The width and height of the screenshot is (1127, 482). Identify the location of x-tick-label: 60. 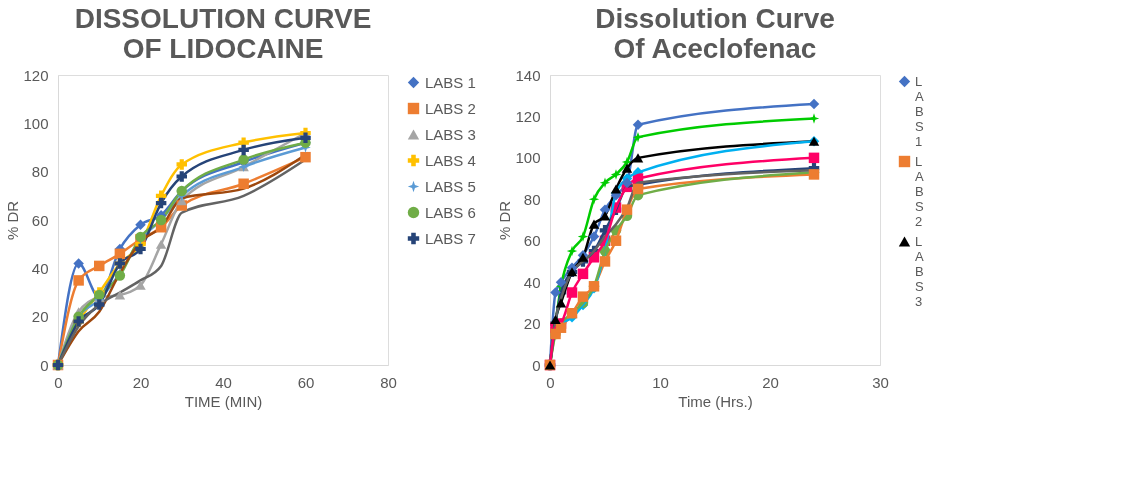
(306, 382).